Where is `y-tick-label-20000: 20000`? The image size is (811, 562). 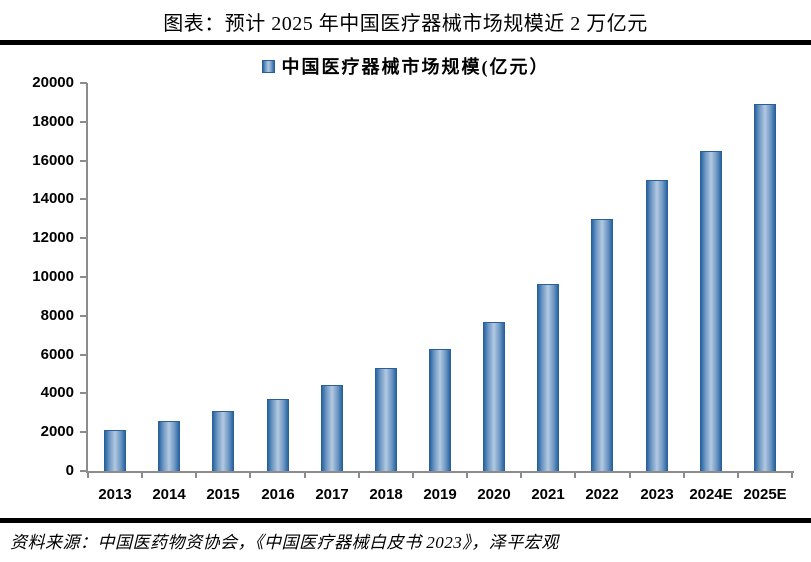
y-tick-label-20000: 20000 is located at coordinates (53, 82).